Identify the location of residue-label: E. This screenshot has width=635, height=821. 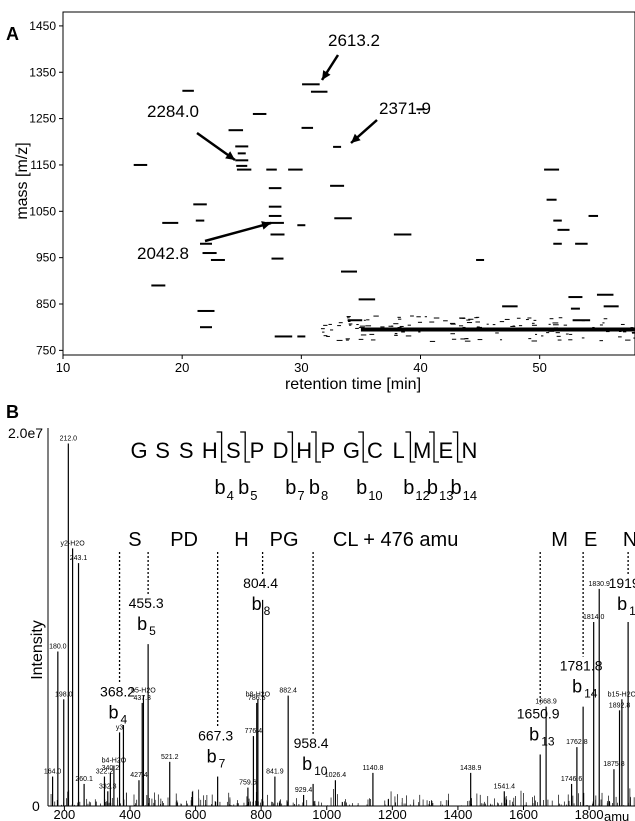
(590, 540).